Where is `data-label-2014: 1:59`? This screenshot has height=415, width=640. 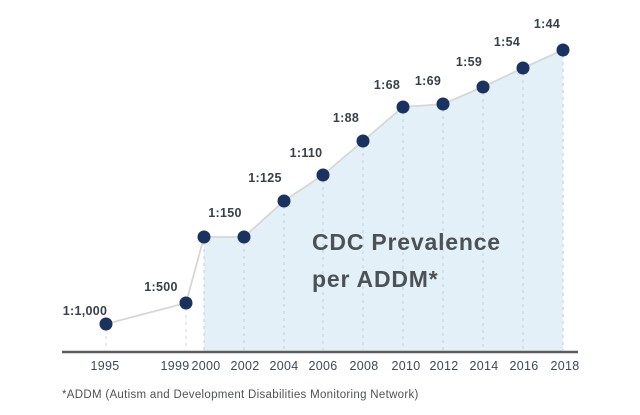 data-label-2014: 1:59 is located at coordinates (469, 62).